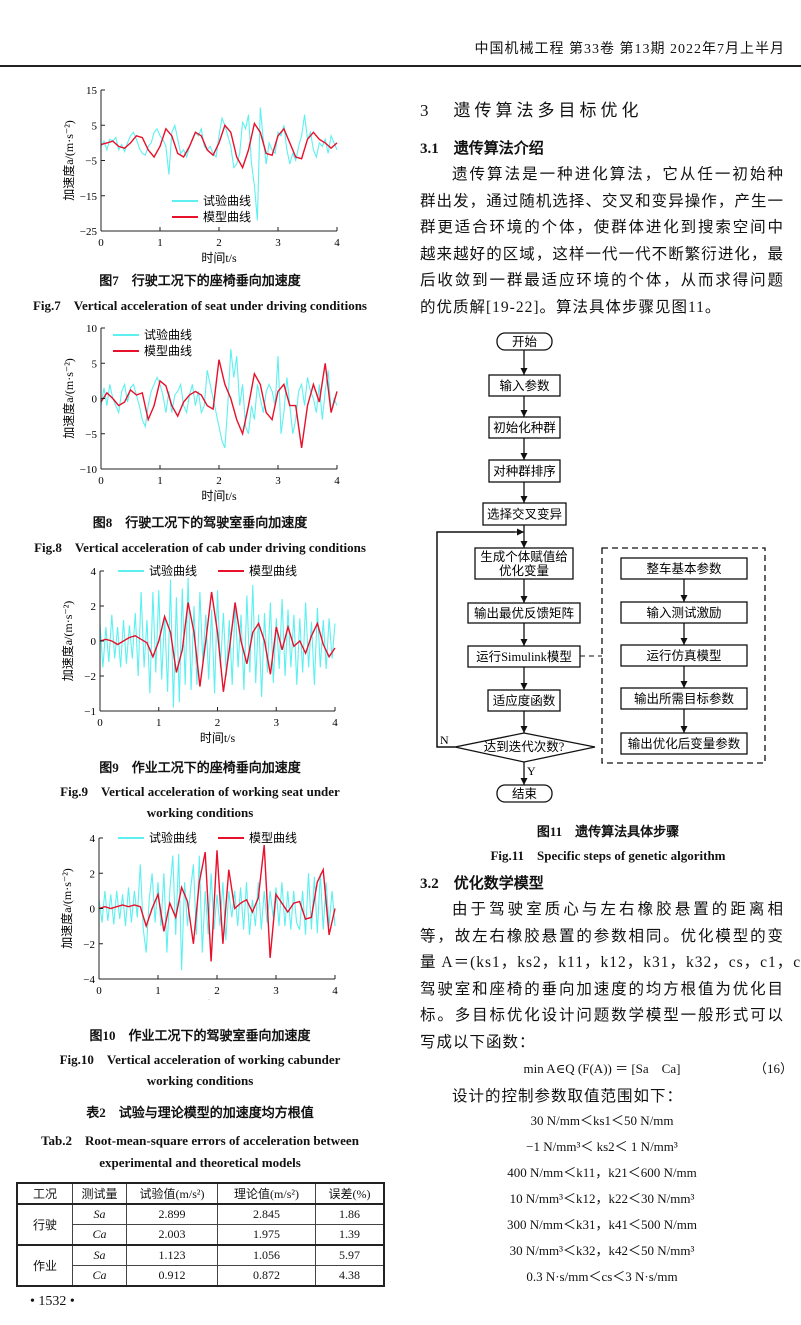 The image size is (801, 1325). What do you see at coordinates (618, 174) in the screenshot?
I see `paragraph-line: 遗传算法是一种进化算法，它从任一初始种` at bounding box center [618, 174].